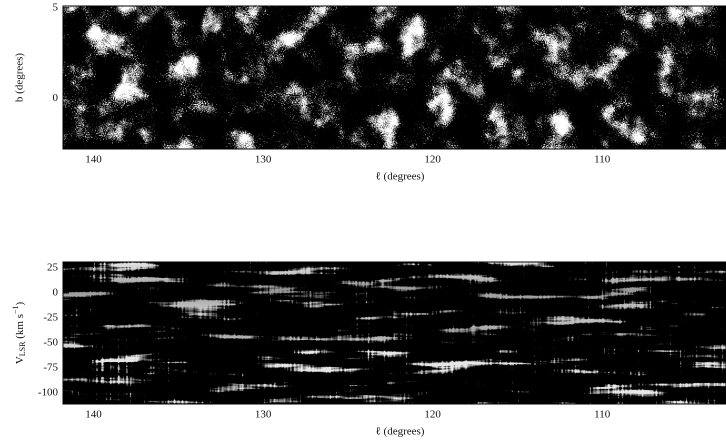 The image size is (726, 443). Describe the element at coordinates (20, 78) in the screenshot. I see `y-axis-label: b (degrees)` at that location.